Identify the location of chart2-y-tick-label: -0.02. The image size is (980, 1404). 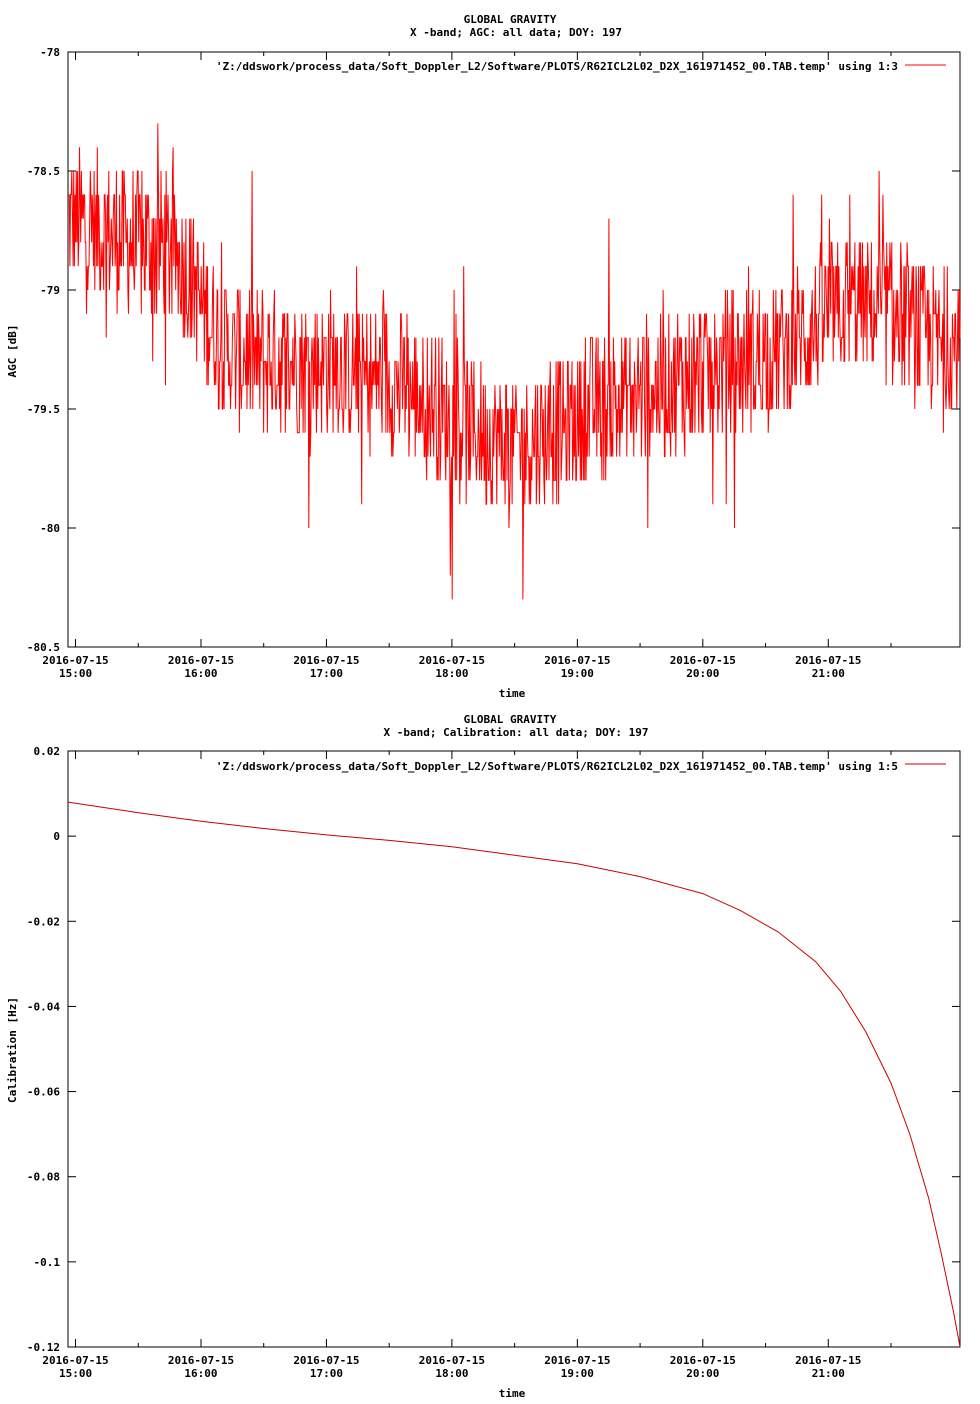
(43, 921).